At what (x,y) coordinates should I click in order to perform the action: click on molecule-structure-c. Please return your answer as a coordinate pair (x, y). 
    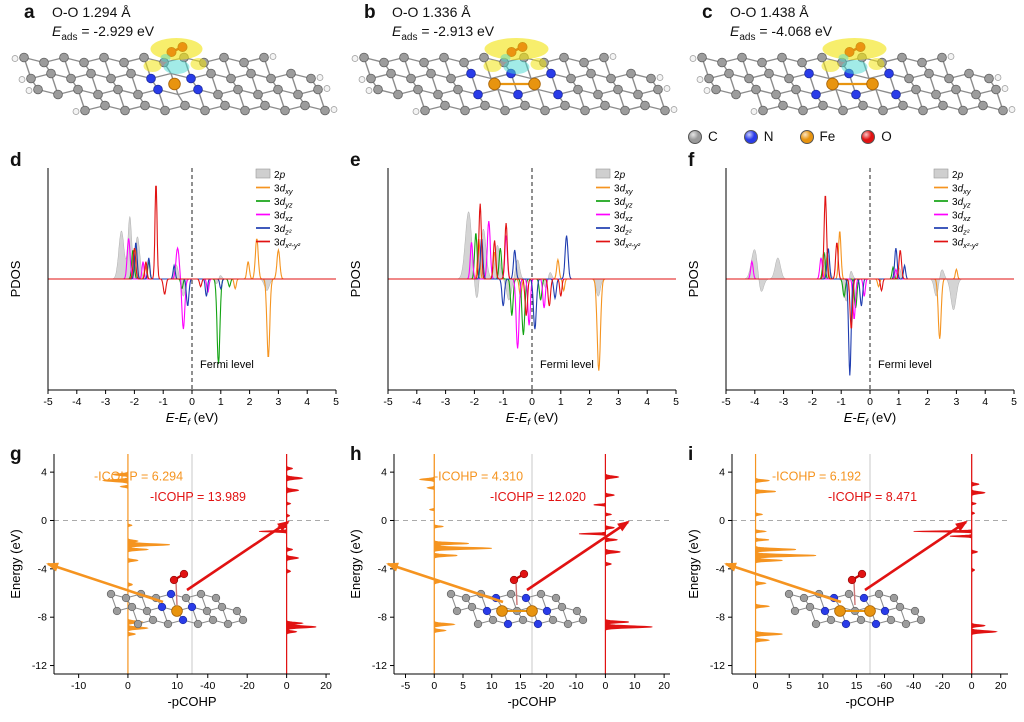
    Looking at the image, I should click on (852, 77).